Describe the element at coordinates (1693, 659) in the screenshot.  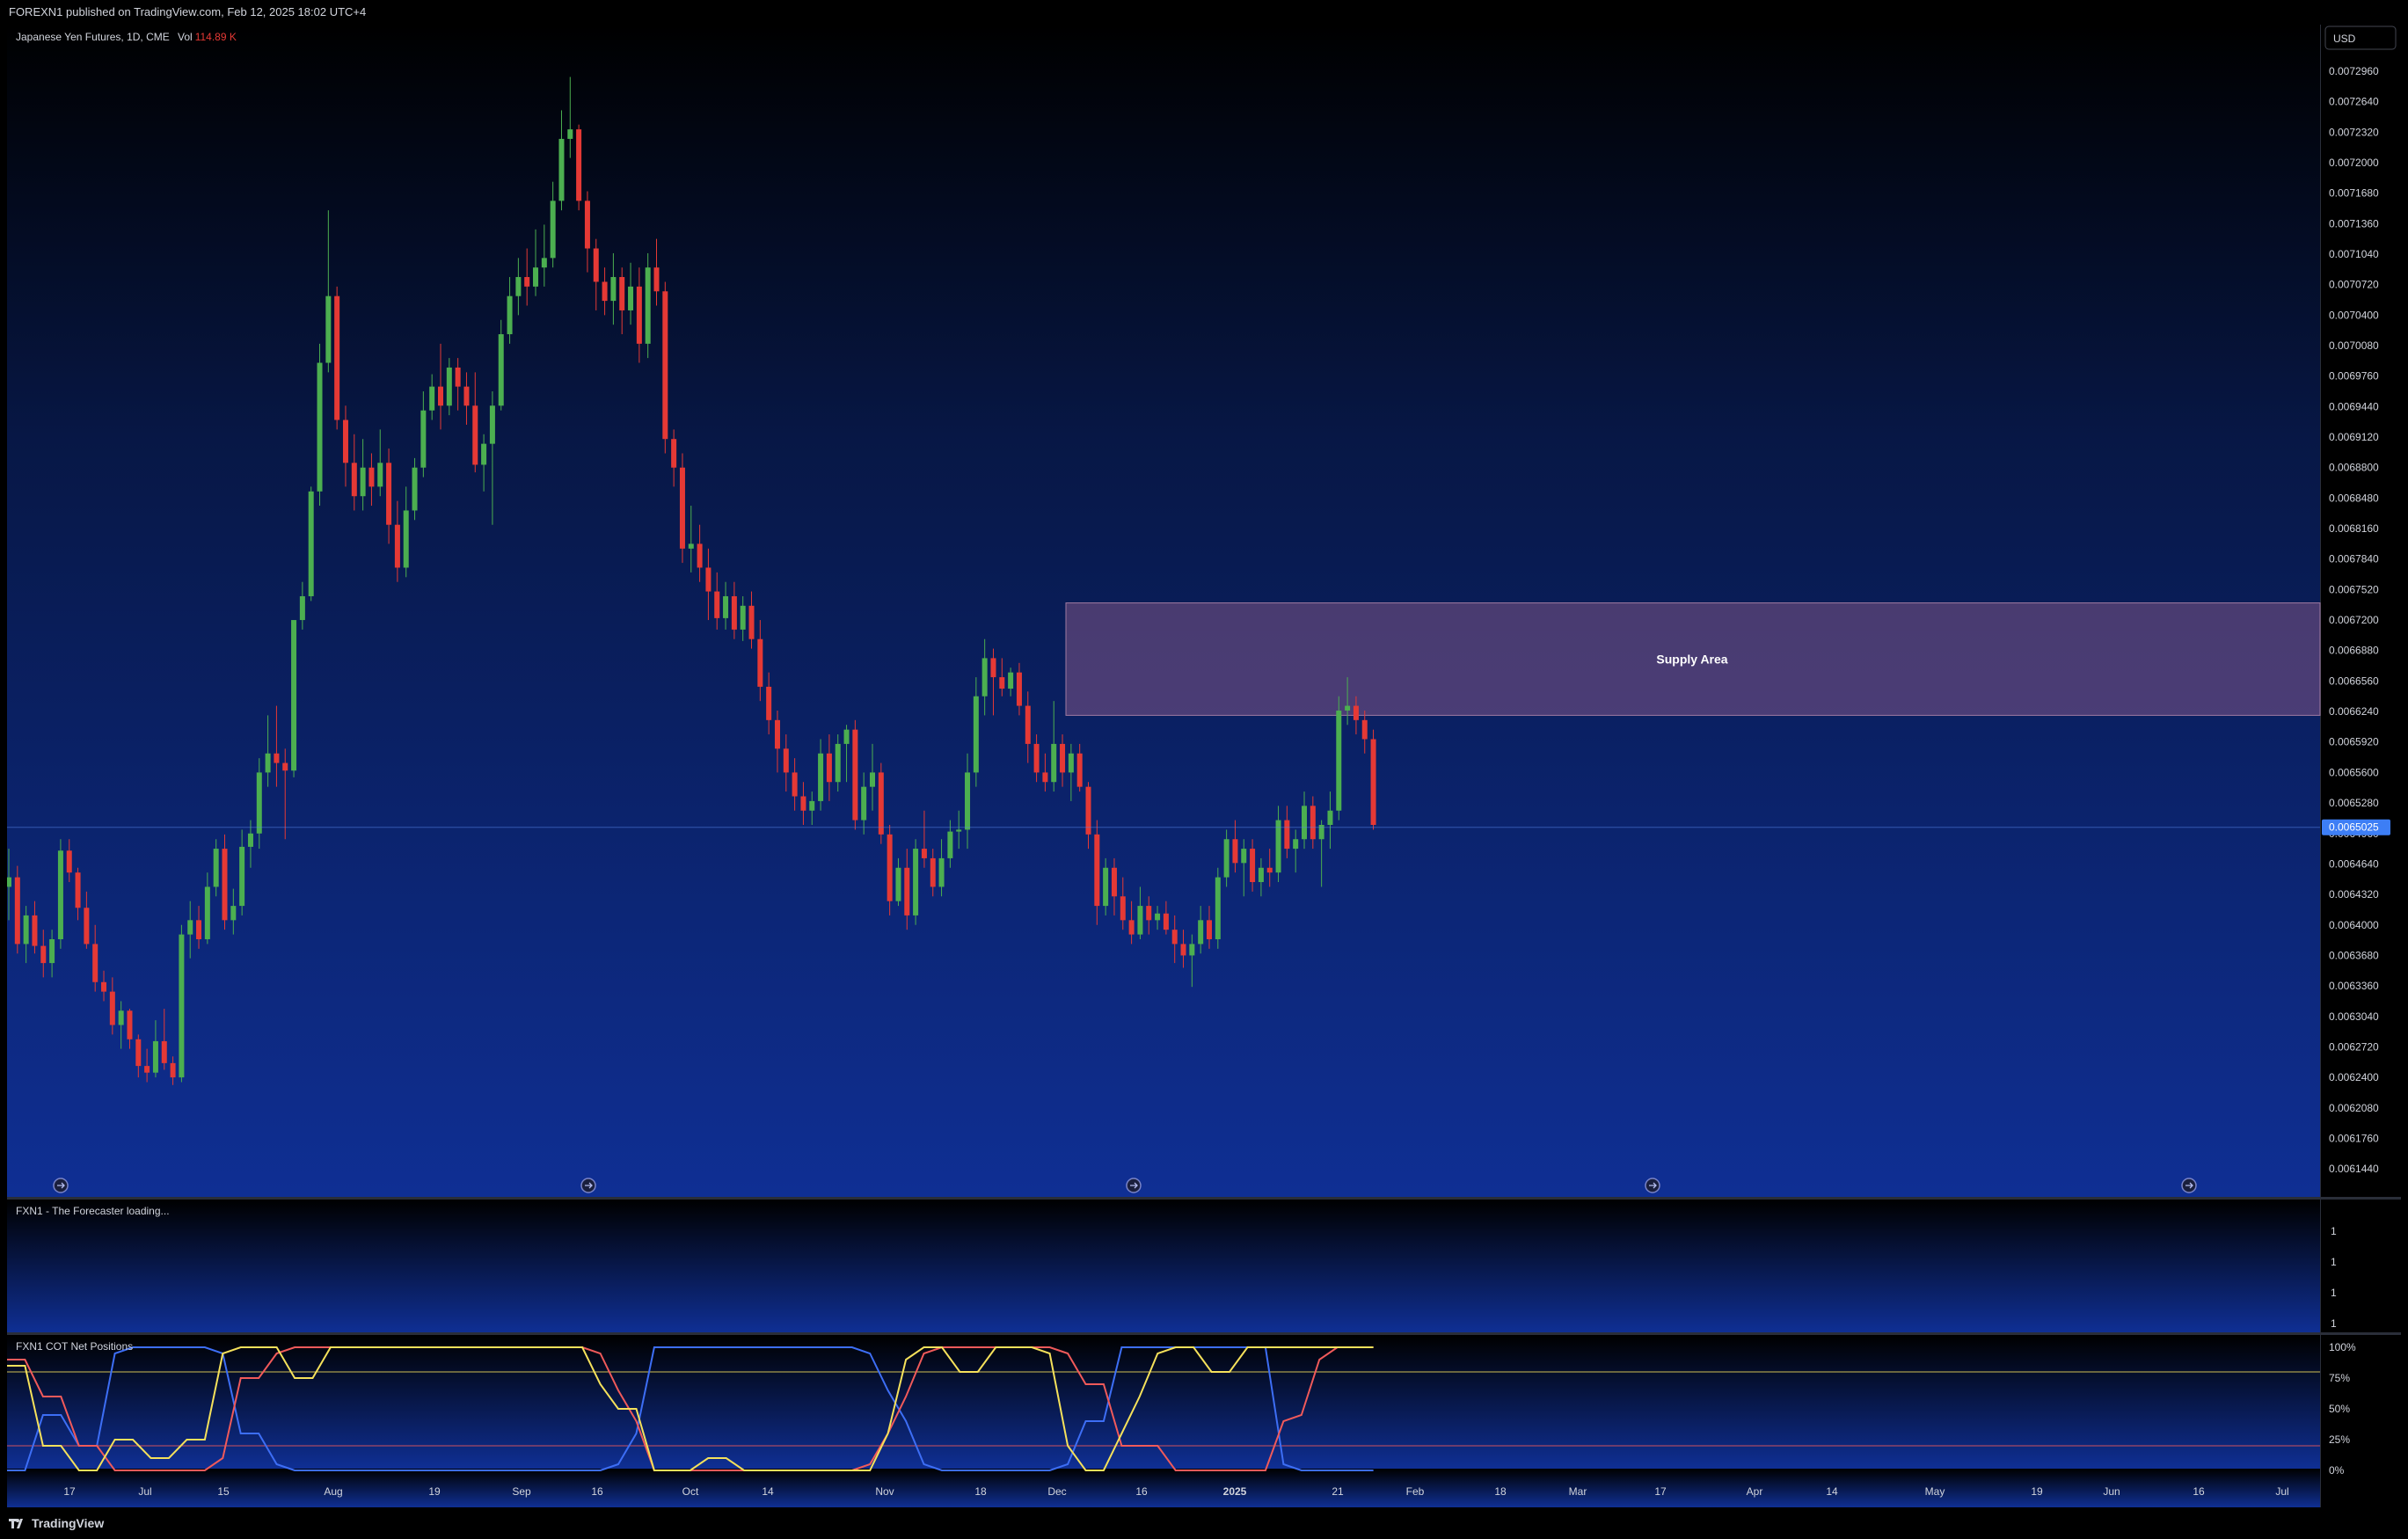
I see `supply-zone` at that location.